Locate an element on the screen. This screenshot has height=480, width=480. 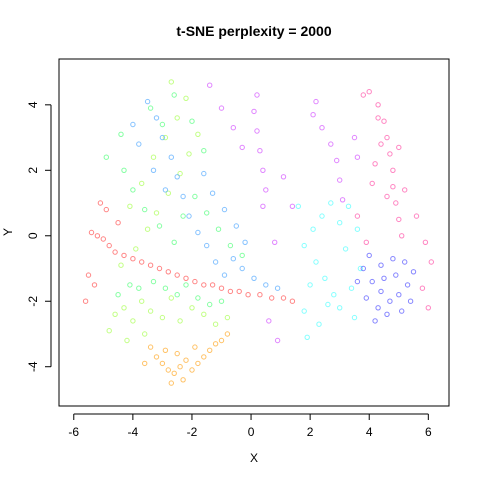
y-tick-label: 4 is located at coordinates (33, 104).